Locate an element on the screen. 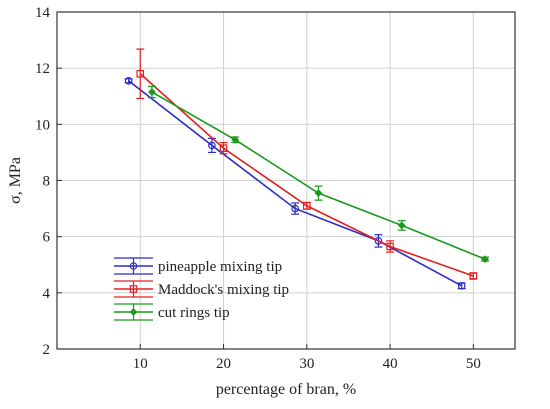  x-tick-label: 50 is located at coordinates (473, 364).